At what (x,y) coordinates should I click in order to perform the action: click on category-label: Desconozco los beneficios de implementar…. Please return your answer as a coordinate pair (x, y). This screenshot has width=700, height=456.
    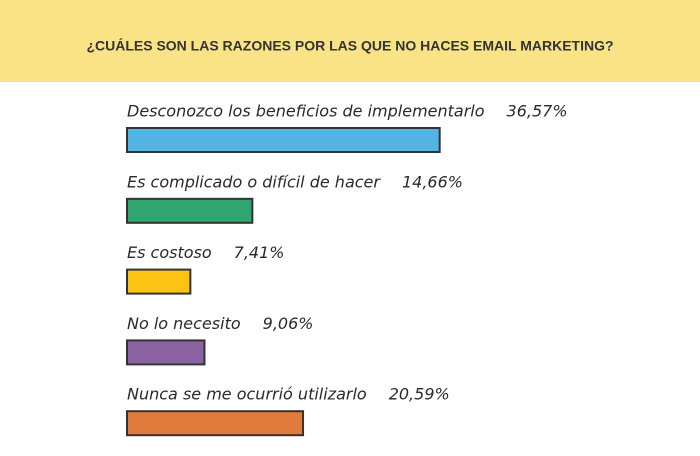
    Looking at the image, I should click on (306, 111).